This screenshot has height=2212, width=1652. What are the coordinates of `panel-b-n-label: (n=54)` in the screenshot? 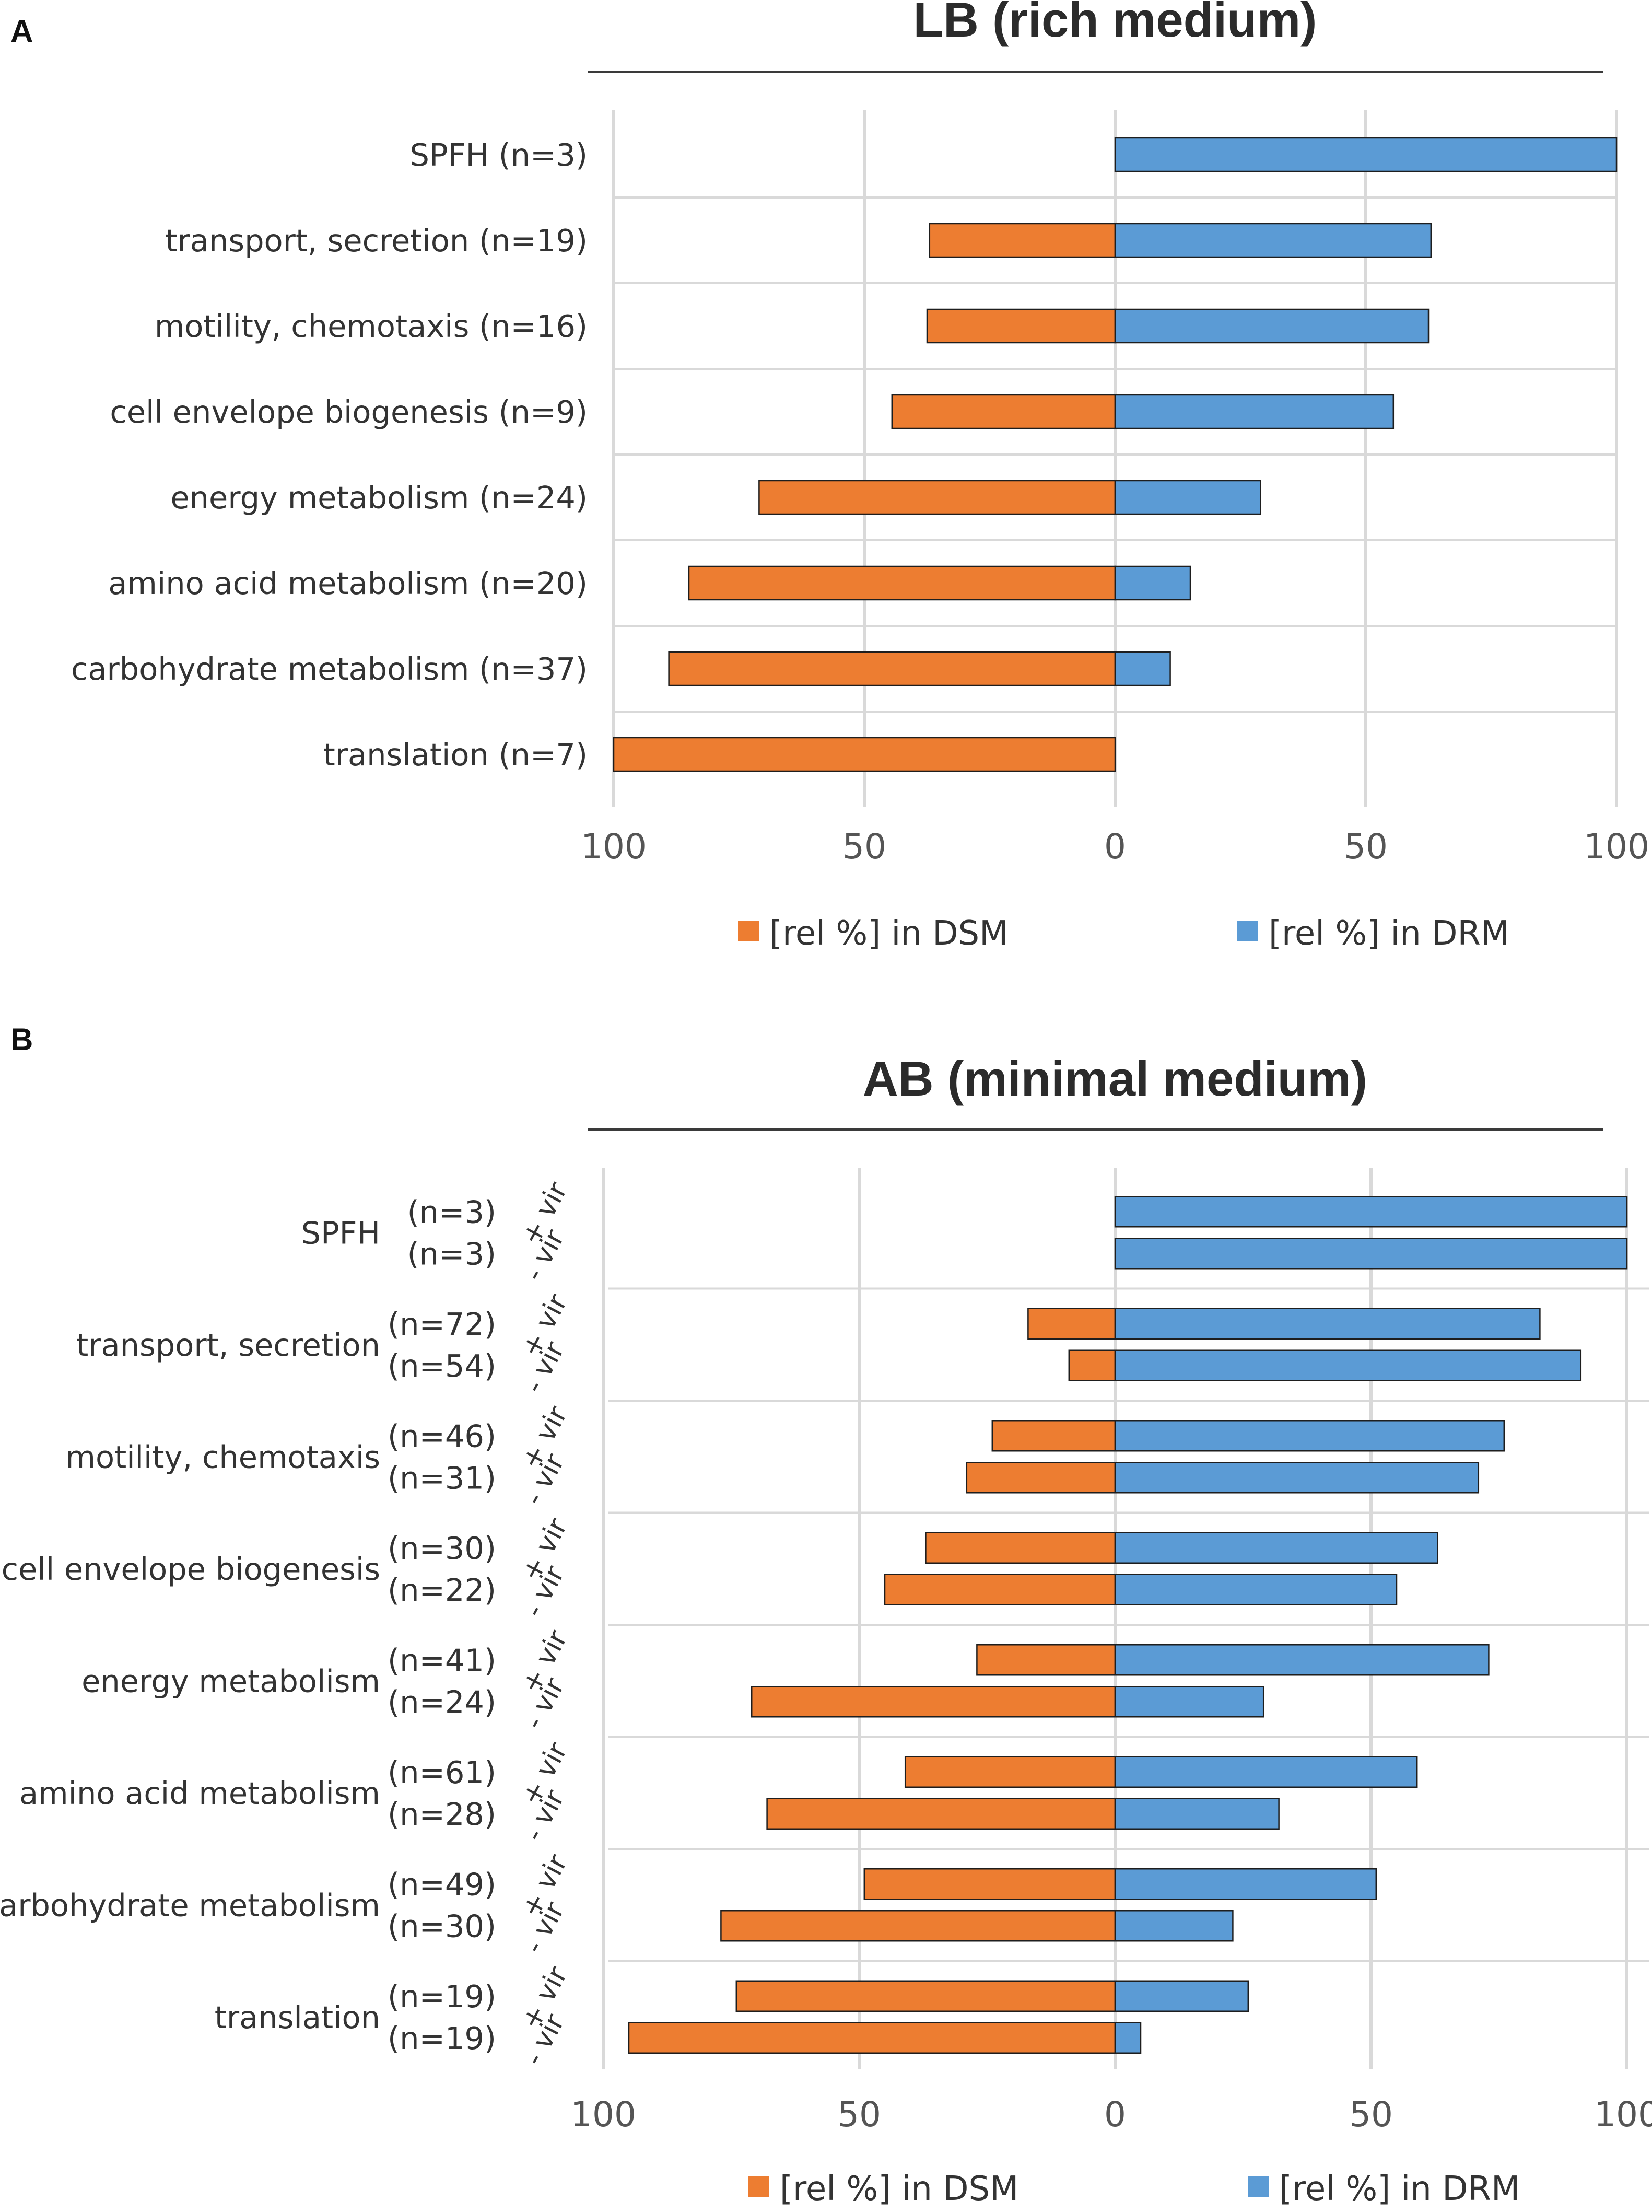 It's located at (442, 1366).